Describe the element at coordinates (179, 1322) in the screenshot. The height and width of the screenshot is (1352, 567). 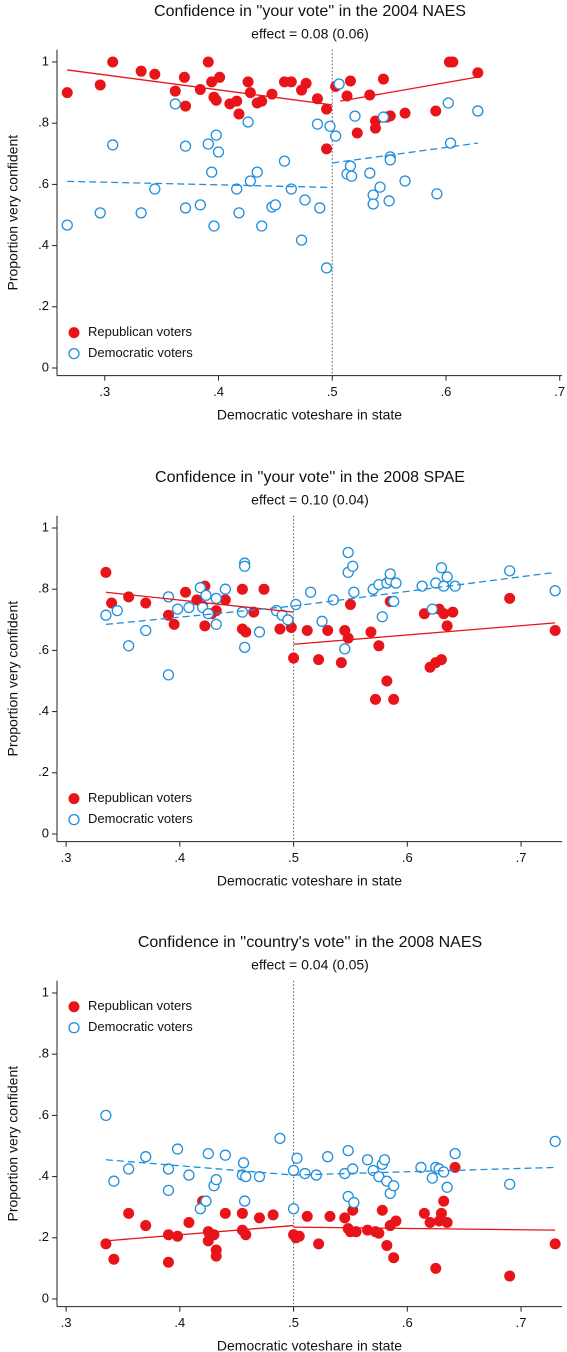
I see `x-tick-label: .4` at that location.